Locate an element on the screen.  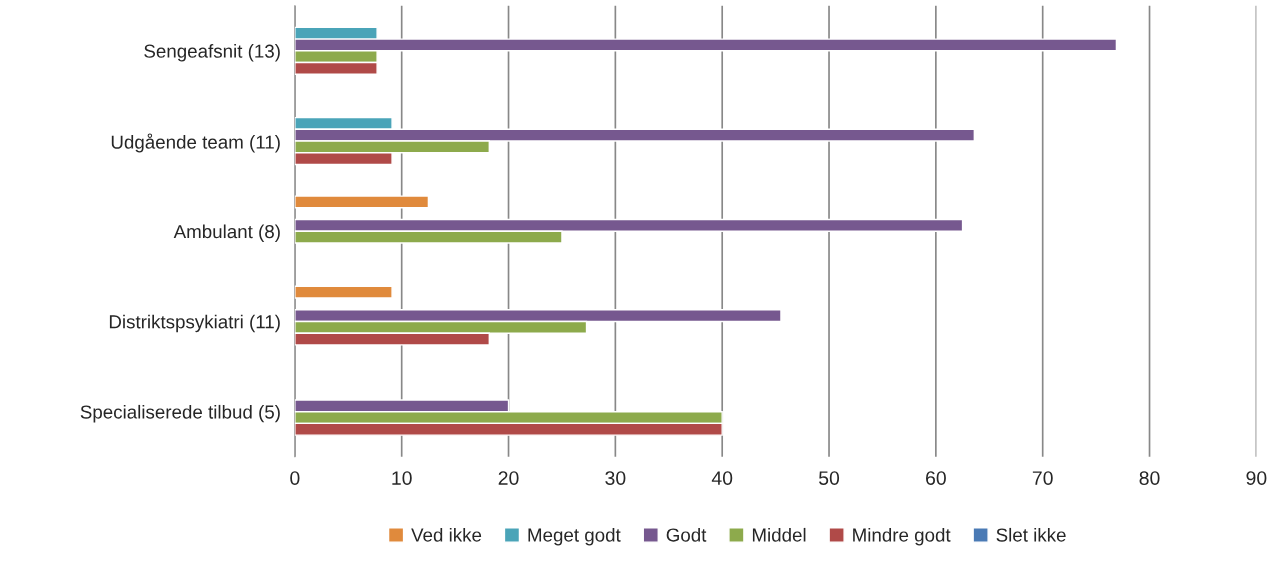
legend-label: Mindre godt is located at coordinates (902, 536).